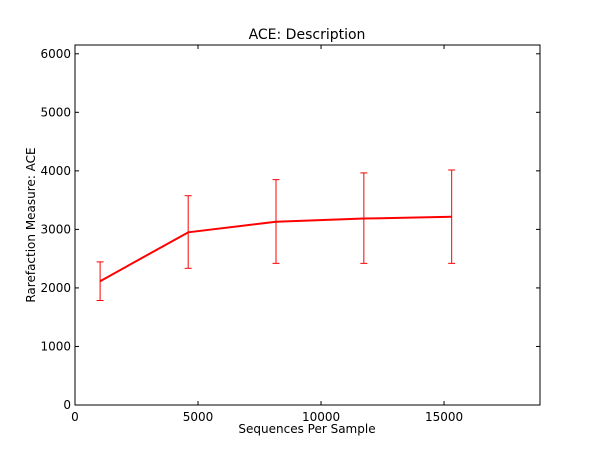  I want to click on error-bar, so click(452, 216).